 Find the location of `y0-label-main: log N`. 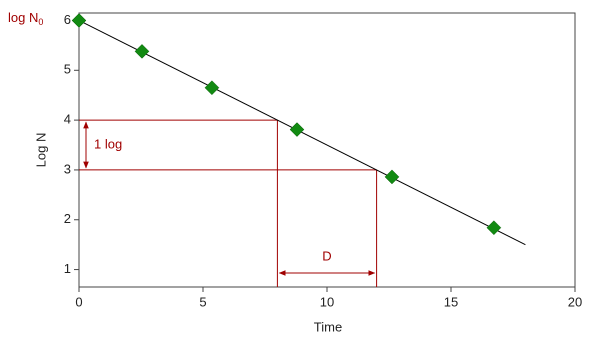

y0-label-main: log N is located at coordinates (23, 17).